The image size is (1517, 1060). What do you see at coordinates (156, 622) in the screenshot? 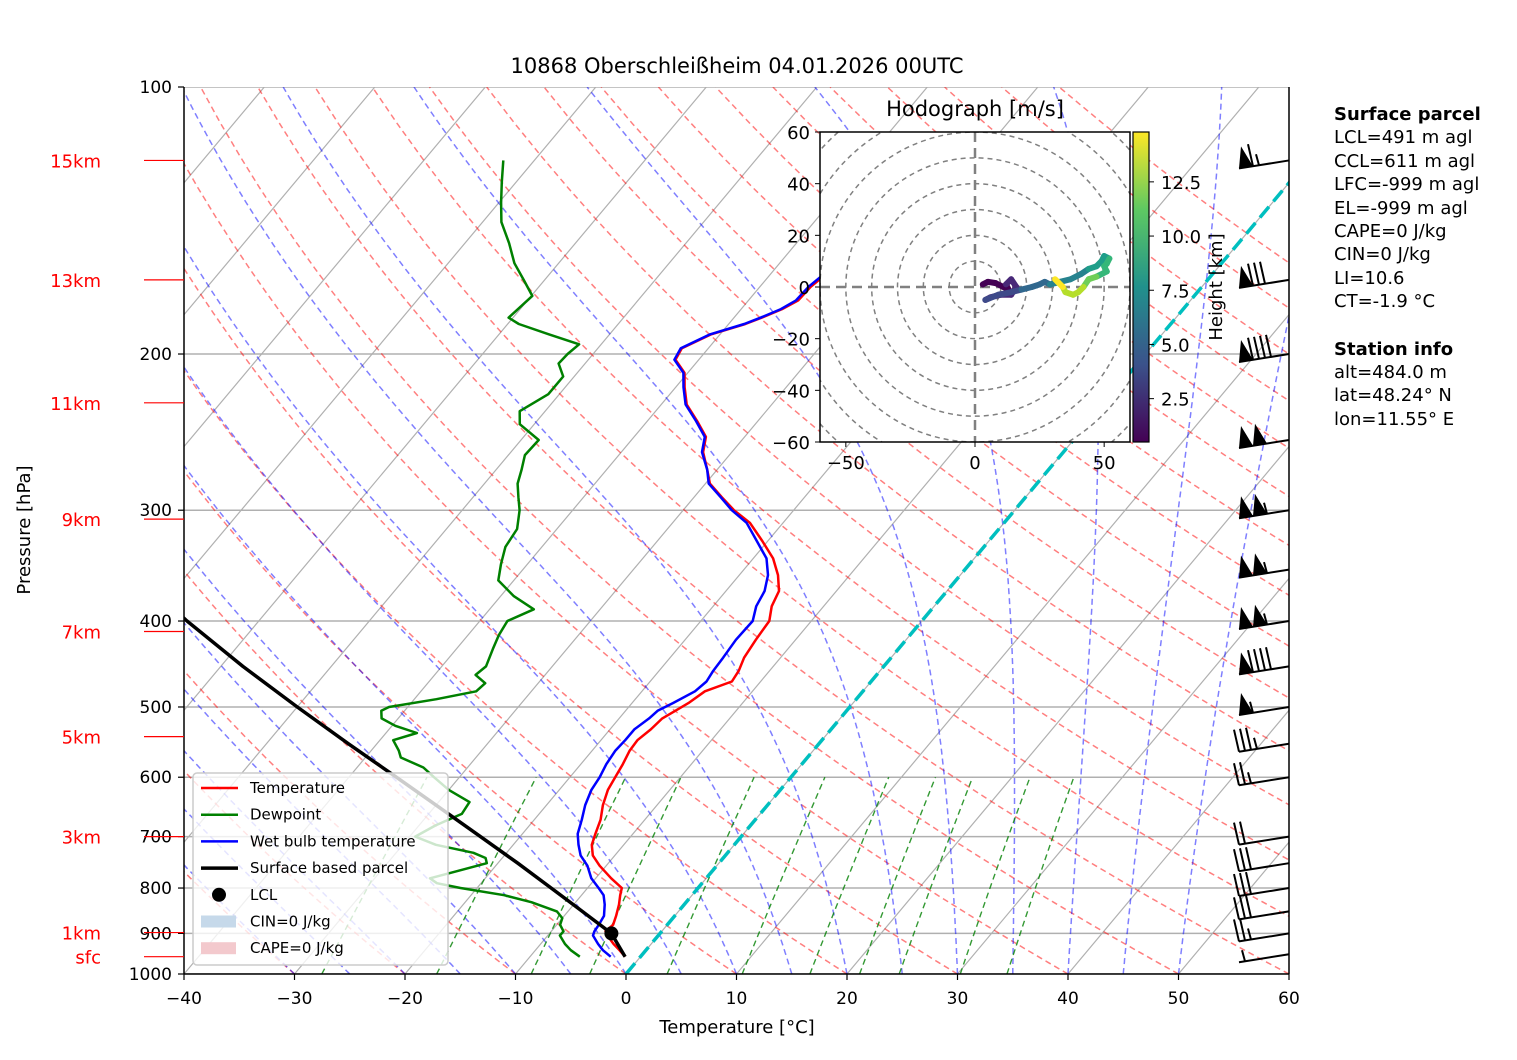
I see `y-tick-label: 400` at bounding box center [156, 622].